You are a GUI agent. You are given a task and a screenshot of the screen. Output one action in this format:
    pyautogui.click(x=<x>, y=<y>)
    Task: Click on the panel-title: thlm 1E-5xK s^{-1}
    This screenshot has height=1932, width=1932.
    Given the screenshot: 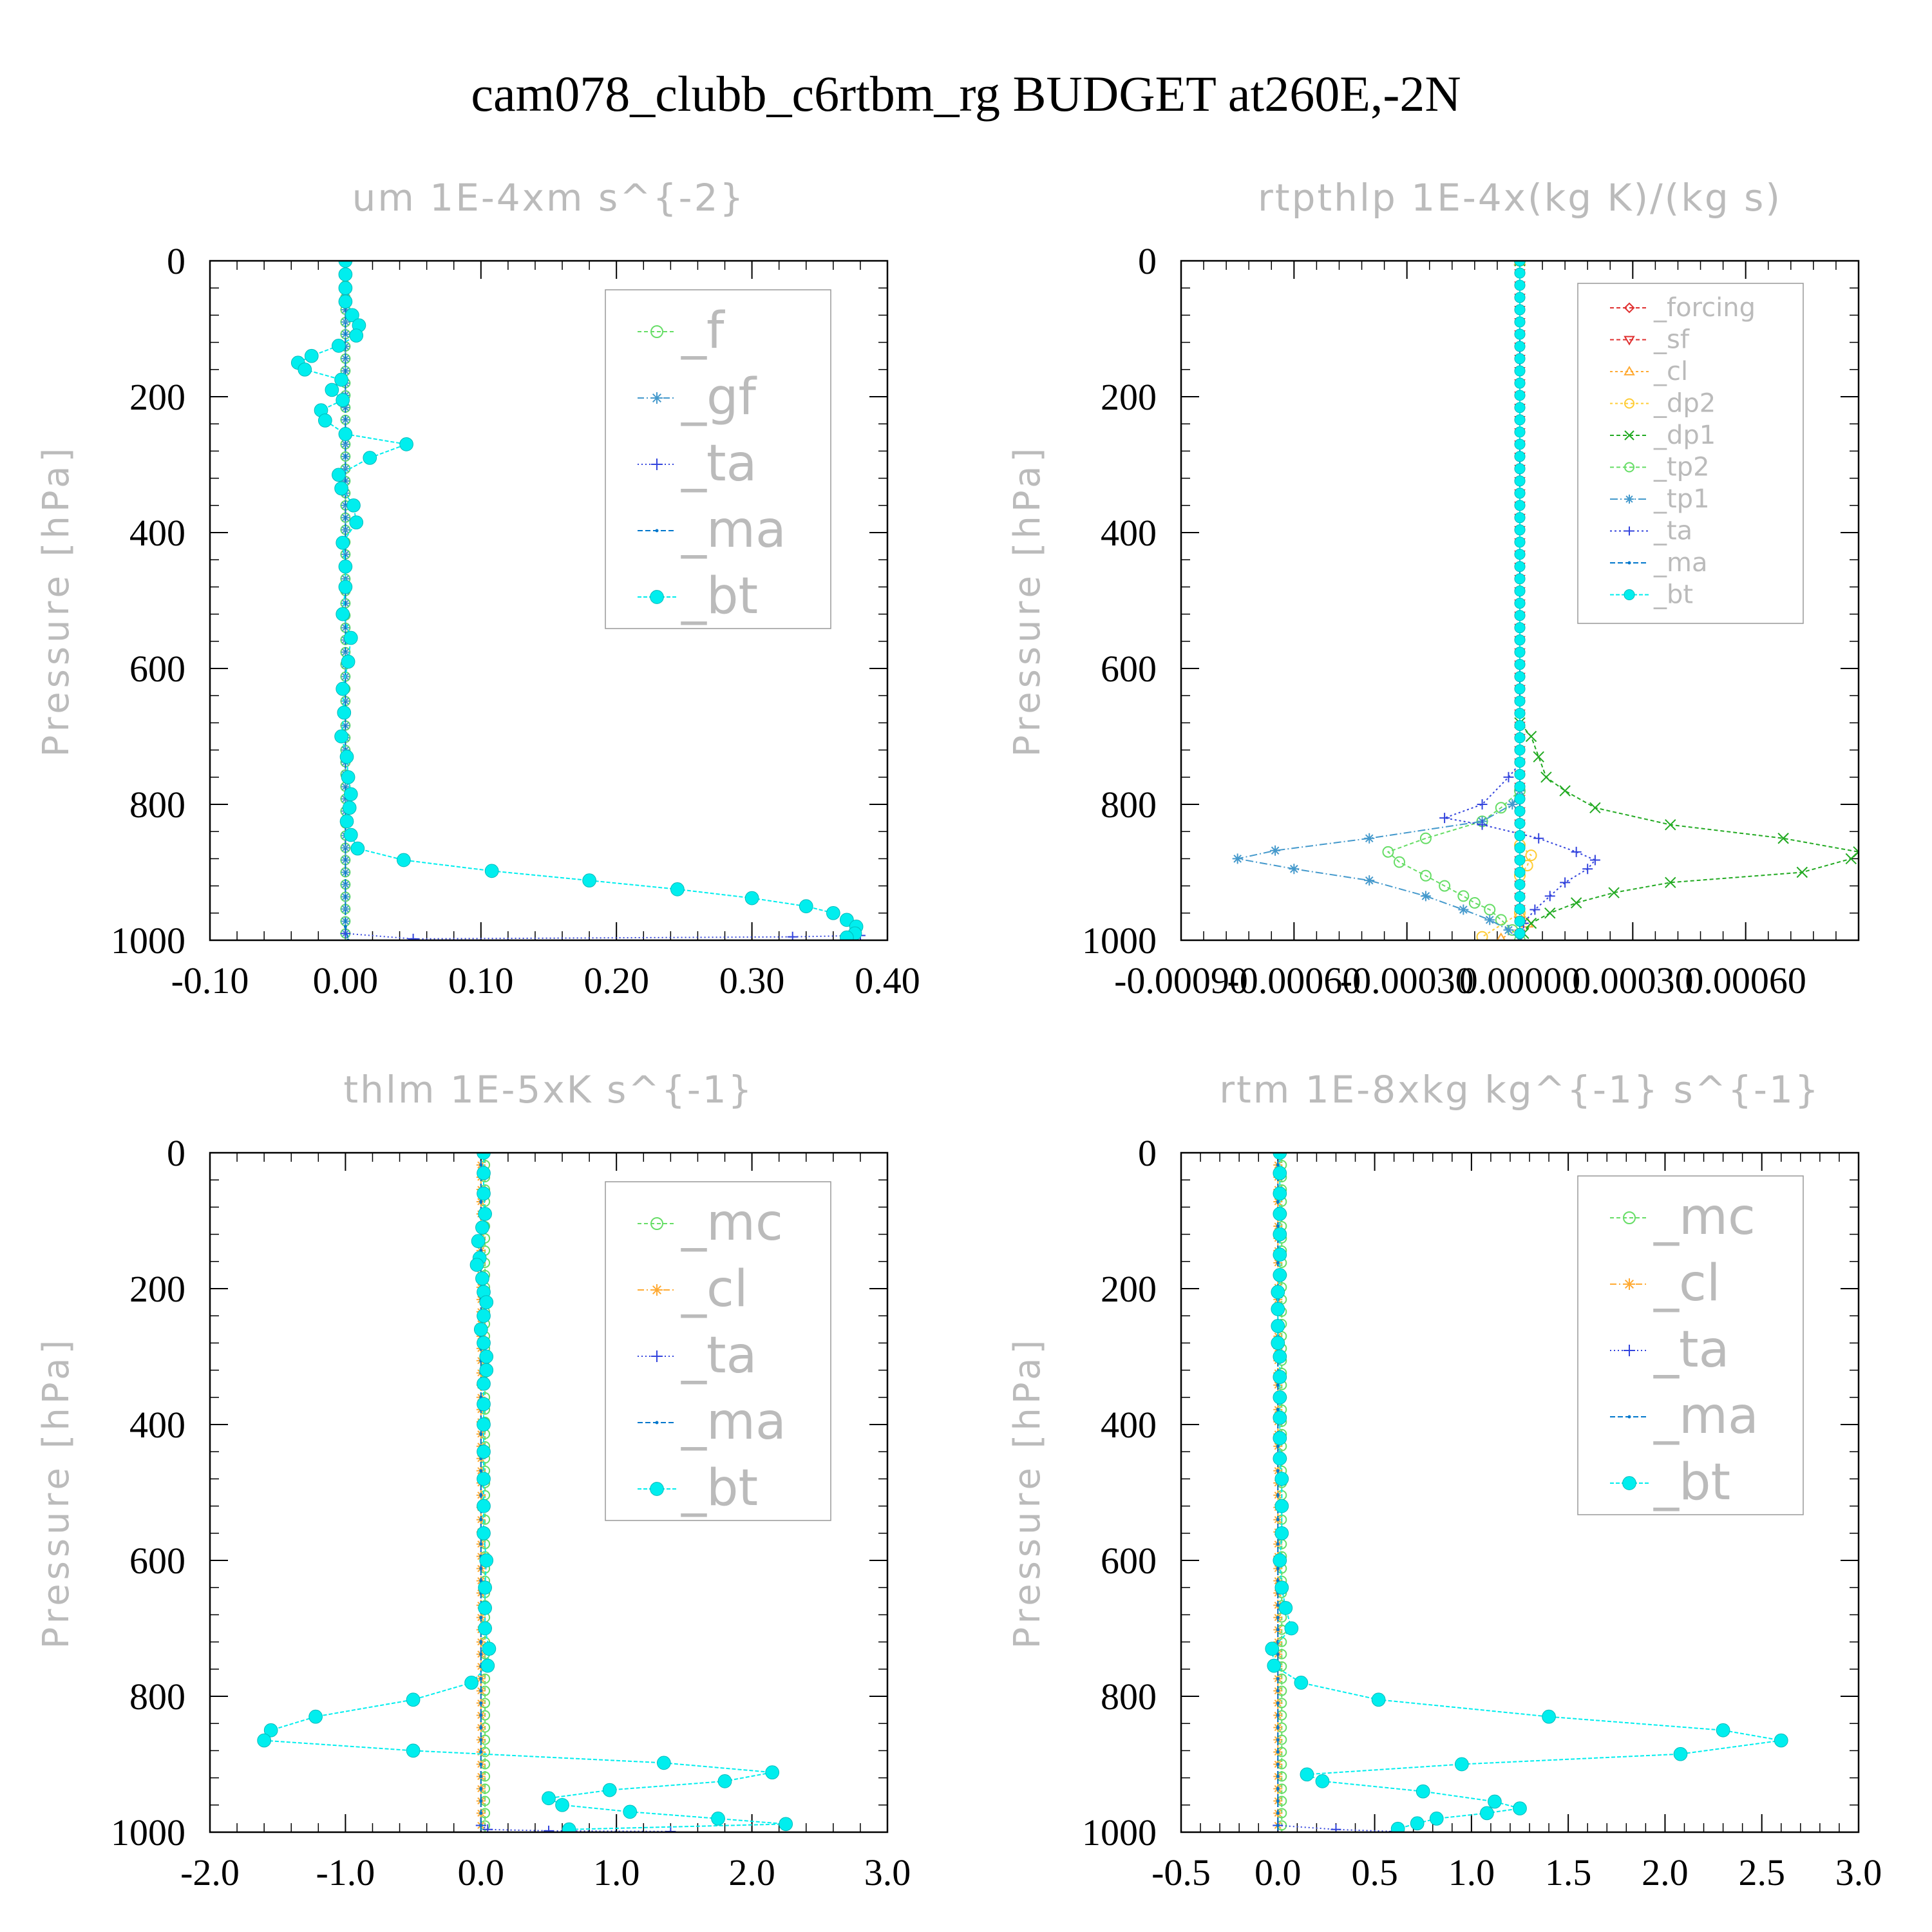 What is the action you would take?
    pyautogui.click(x=548, y=1090)
    